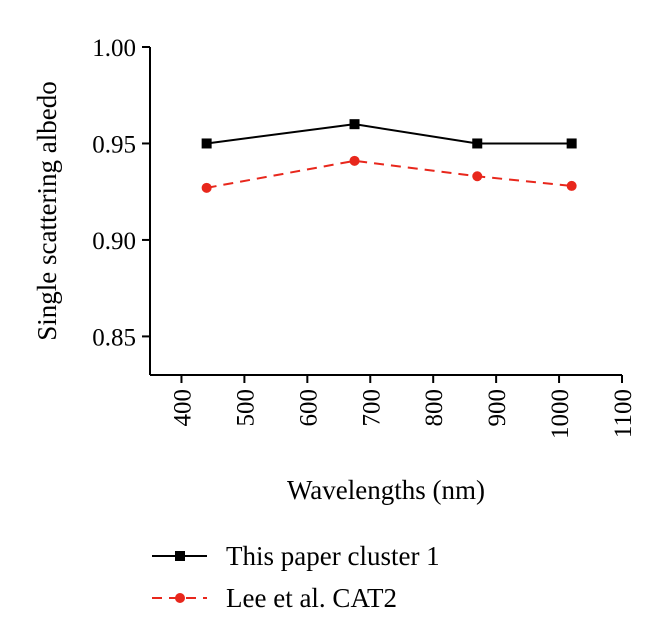  What do you see at coordinates (333, 556) in the screenshot?
I see `legend-label-cluster1: This paper cluster 1` at bounding box center [333, 556].